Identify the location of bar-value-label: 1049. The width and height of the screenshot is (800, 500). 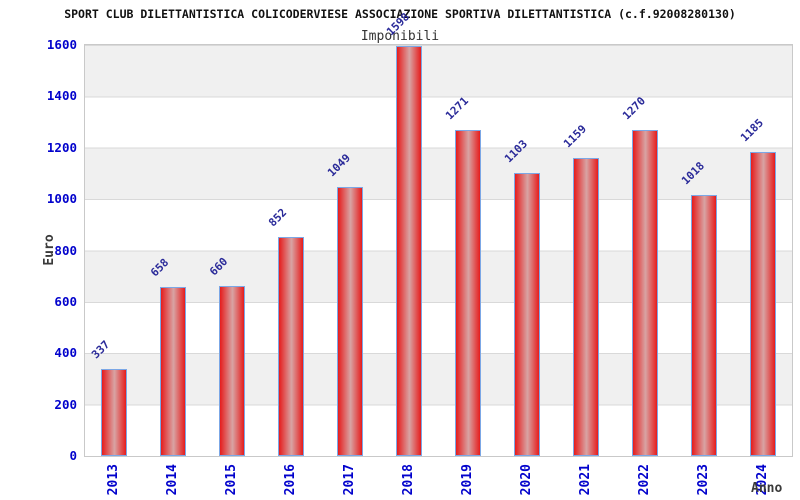
(339, 164).